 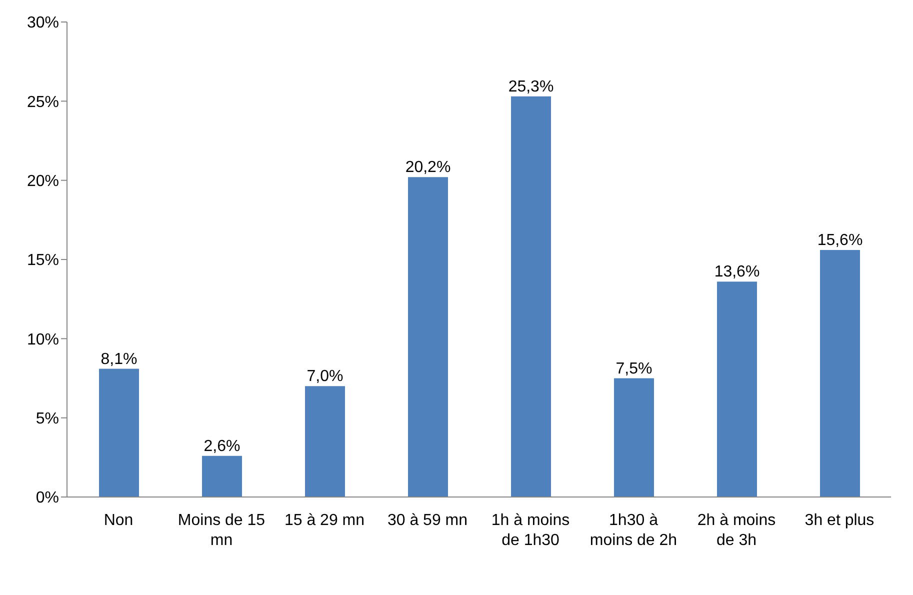 I want to click on y-tick-label: 25%, so click(x=42, y=102).